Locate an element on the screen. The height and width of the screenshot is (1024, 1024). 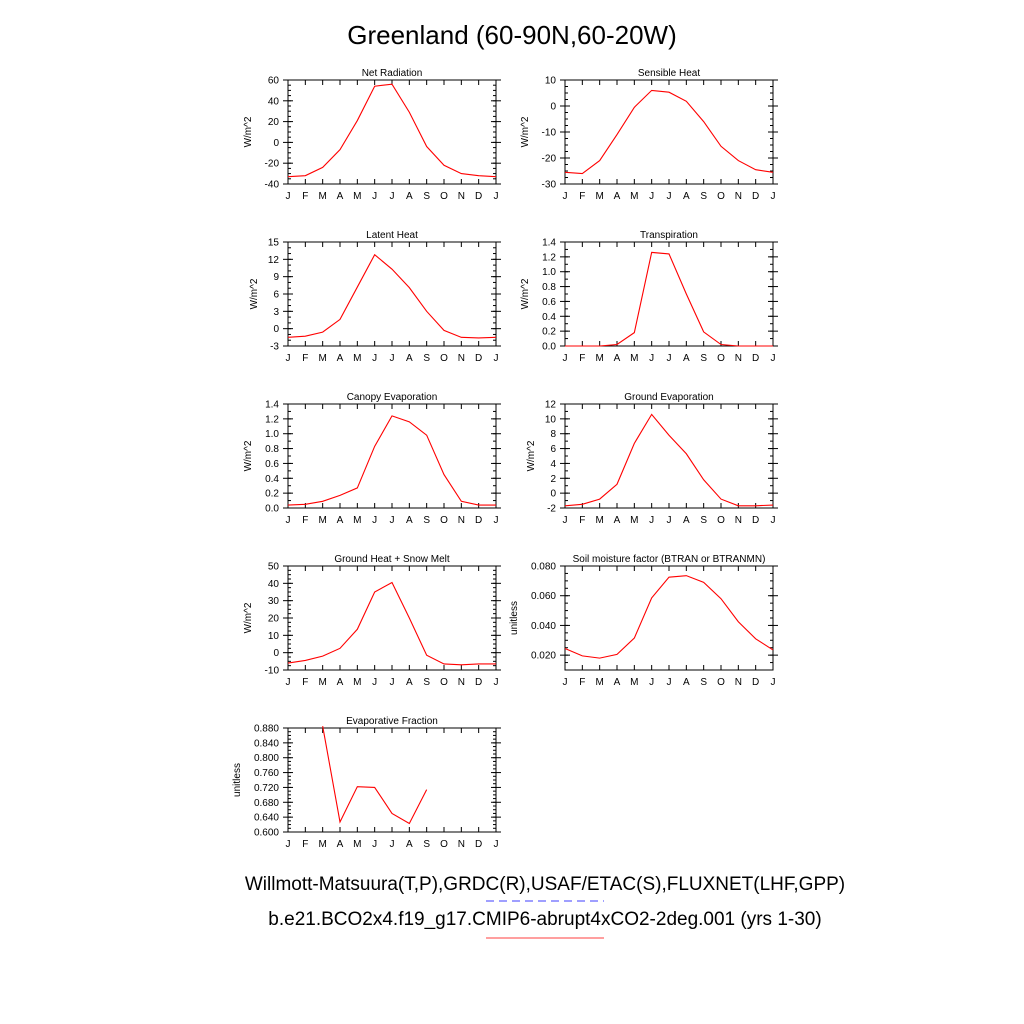
y-tick-label: 0.600 is located at coordinates (266, 833).